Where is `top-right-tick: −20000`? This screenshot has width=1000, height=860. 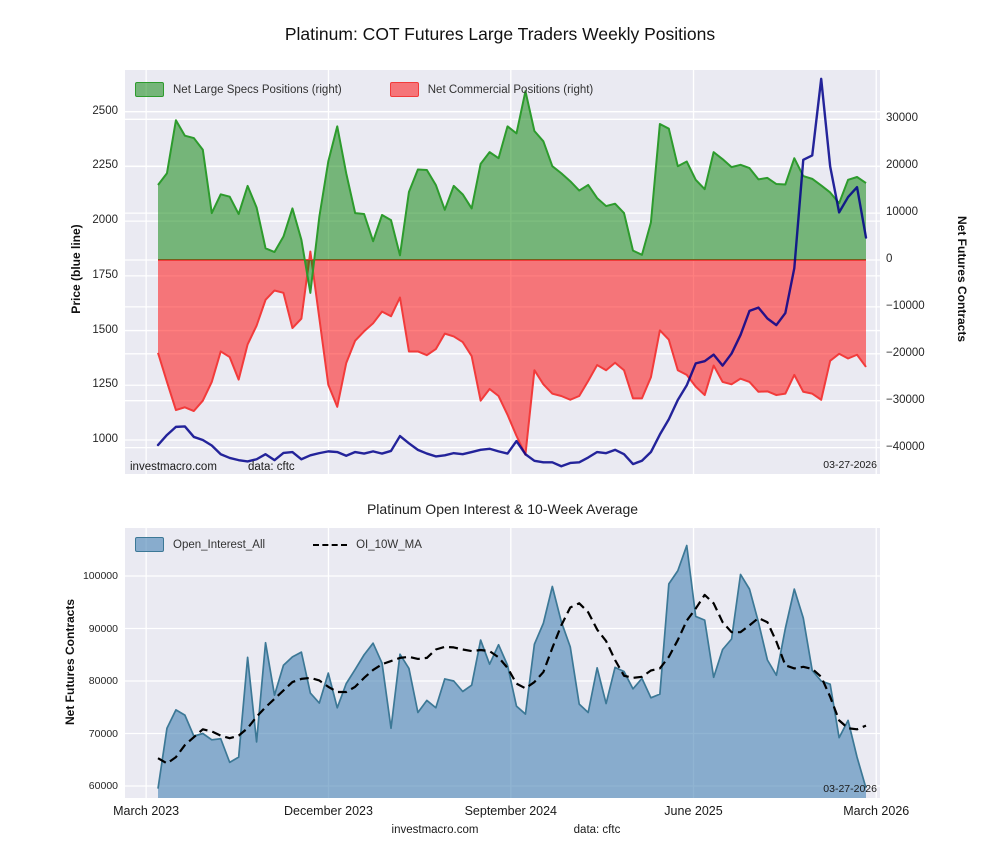 top-right-tick: −20000 is located at coordinates (905, 352).